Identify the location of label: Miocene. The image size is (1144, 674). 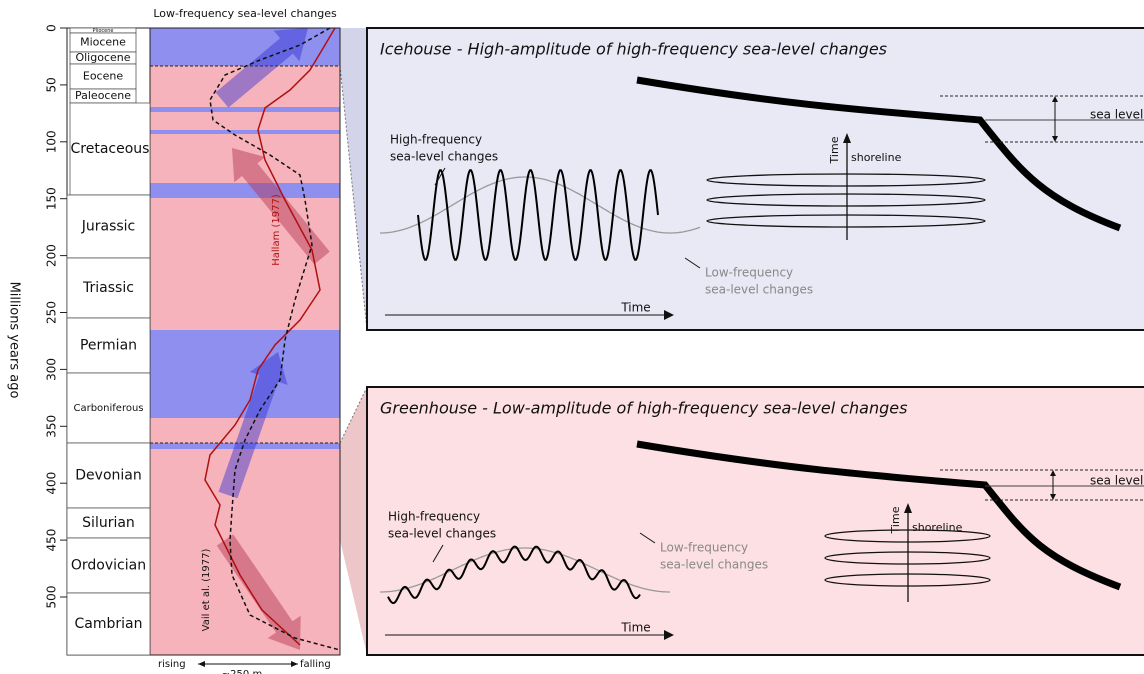
(103, 42).